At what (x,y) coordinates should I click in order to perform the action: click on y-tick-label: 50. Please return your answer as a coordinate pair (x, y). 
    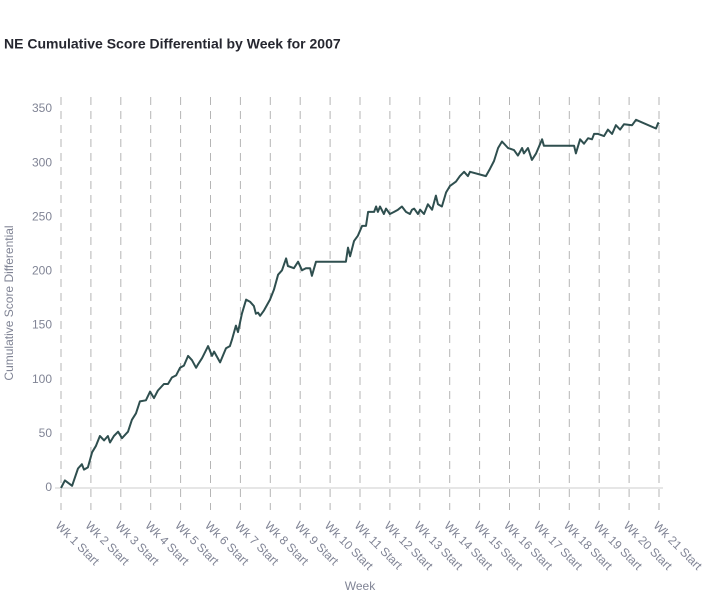
    Looking at the image, I should click on (46, 433).